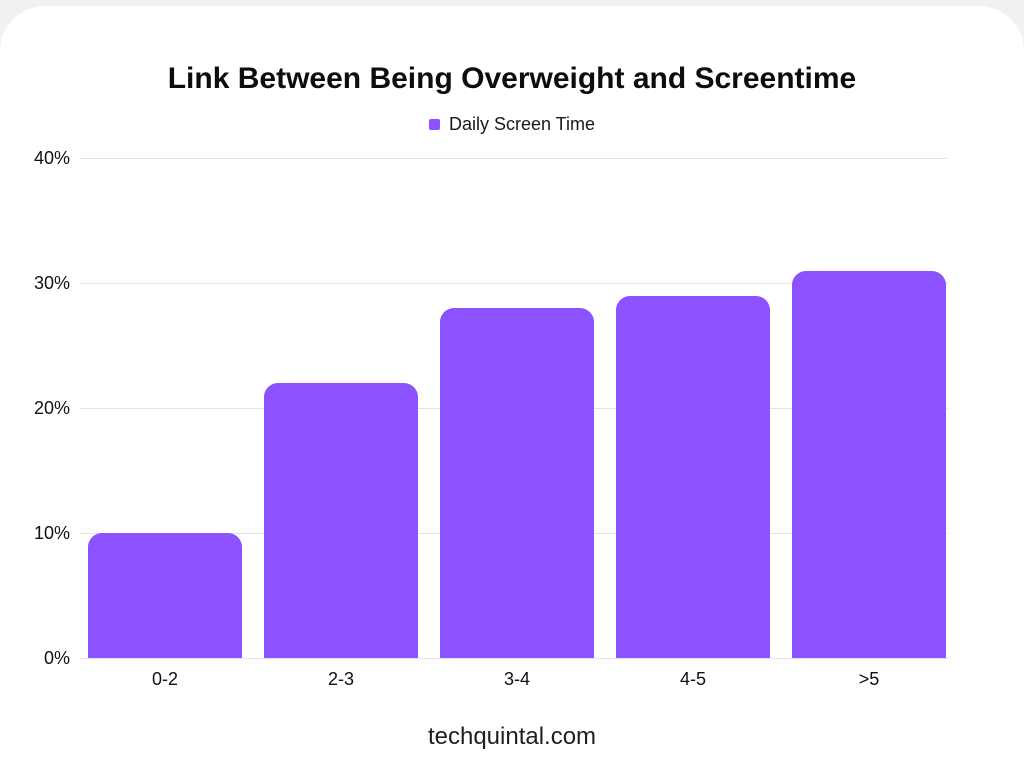 This screenshot has width=1024, height=768. Describe the element at coordinates (516, 679) in the screenshot. I see `x-axis-label-3-4: 3-4` at that location.